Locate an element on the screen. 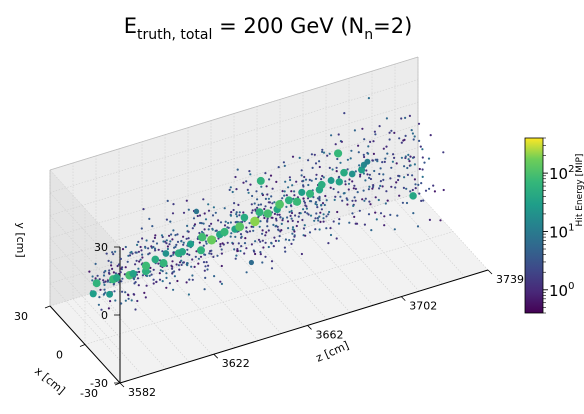 This screenshot has height=414, width=584. z-axis-label: z [cm] is located at coordinates (332, 352).